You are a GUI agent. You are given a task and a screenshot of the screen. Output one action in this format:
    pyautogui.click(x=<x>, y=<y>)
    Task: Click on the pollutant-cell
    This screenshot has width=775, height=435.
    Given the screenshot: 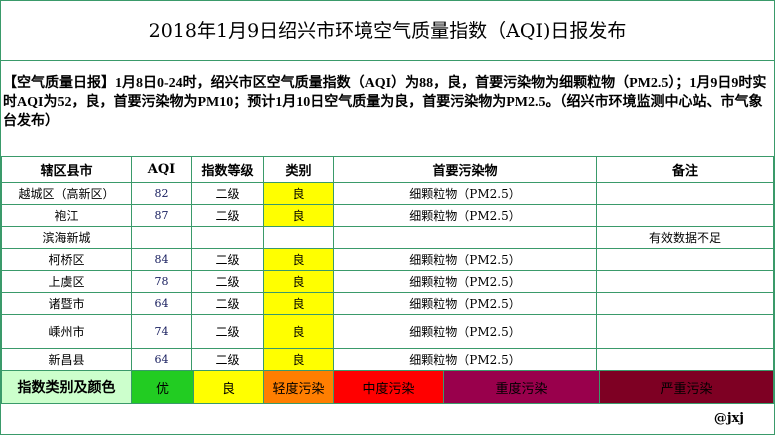 What is the action you would take?
    pyautogui.click(x=465, y=237)
    